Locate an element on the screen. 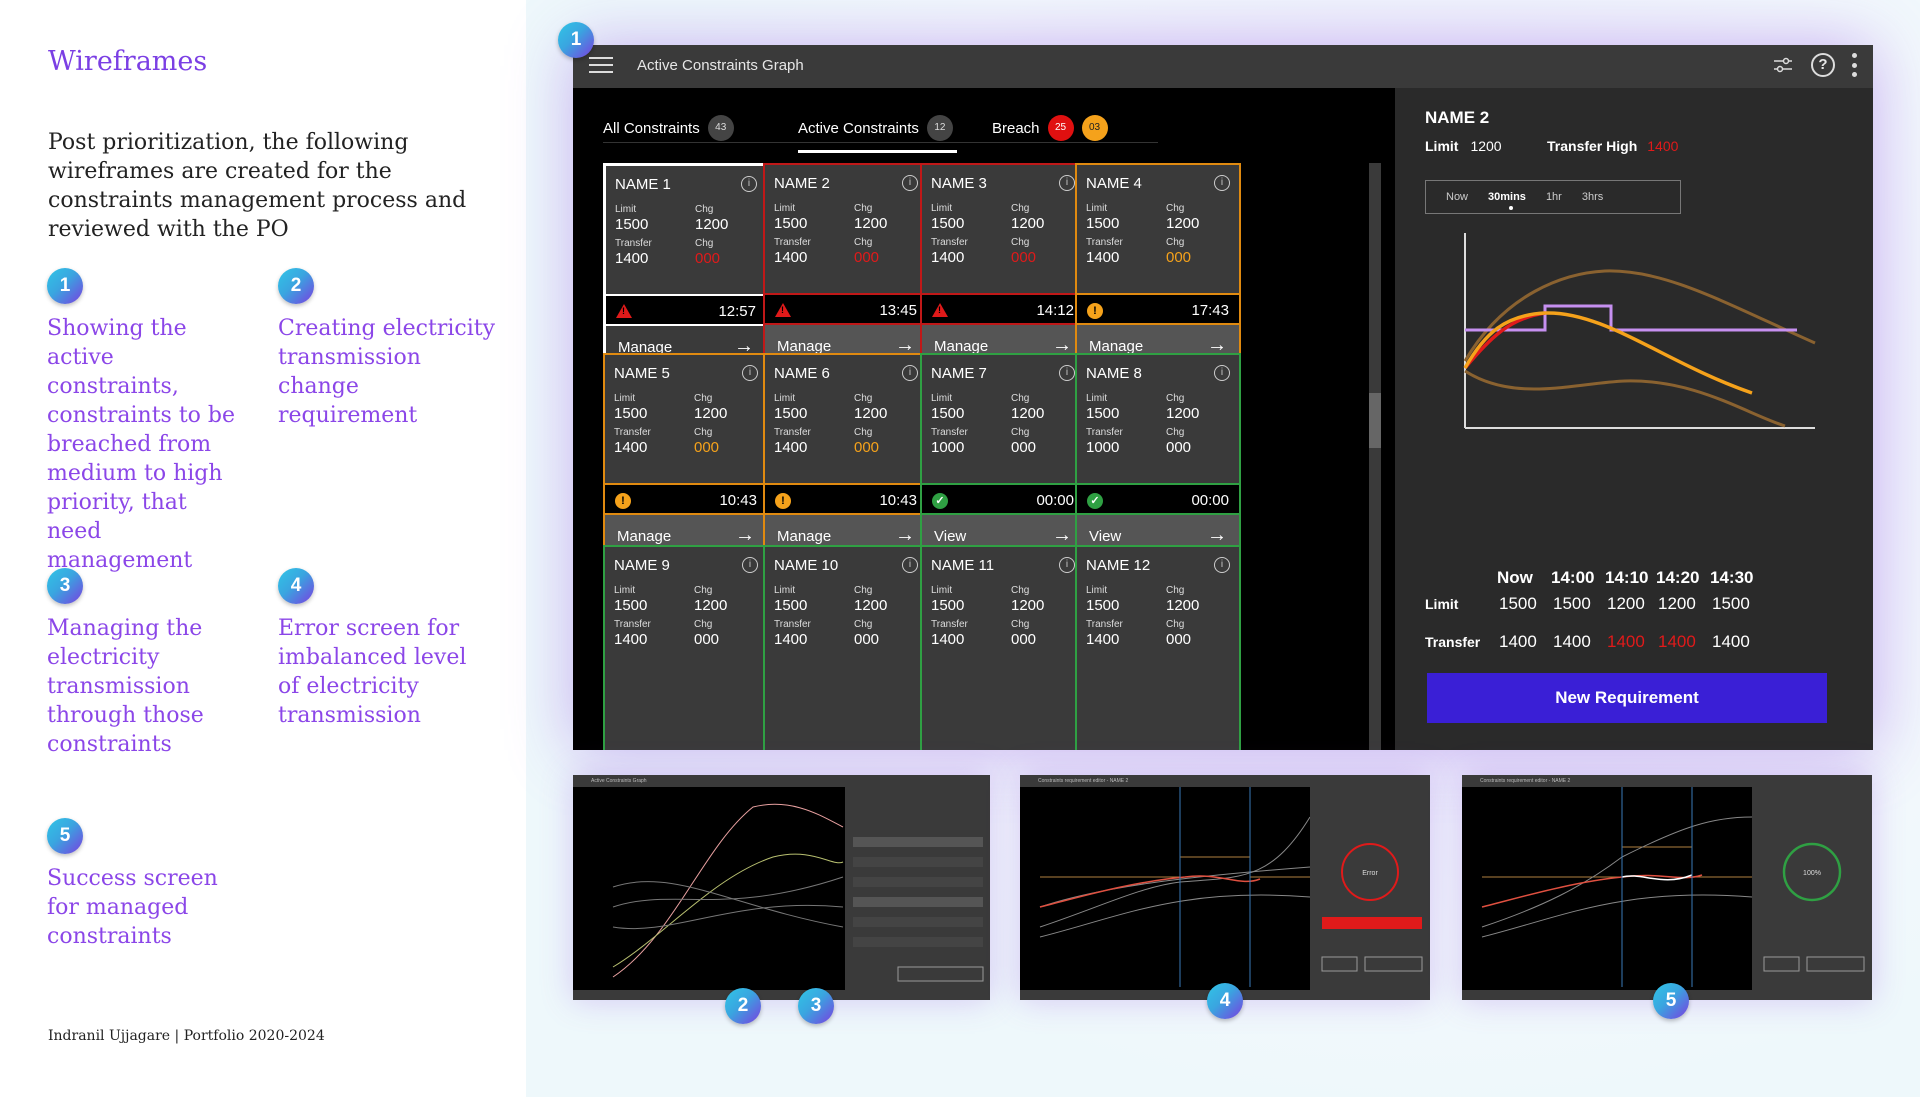 This screenshot has width=1920, height=1097. constraint-graph is located at coordinates (1639, 331).